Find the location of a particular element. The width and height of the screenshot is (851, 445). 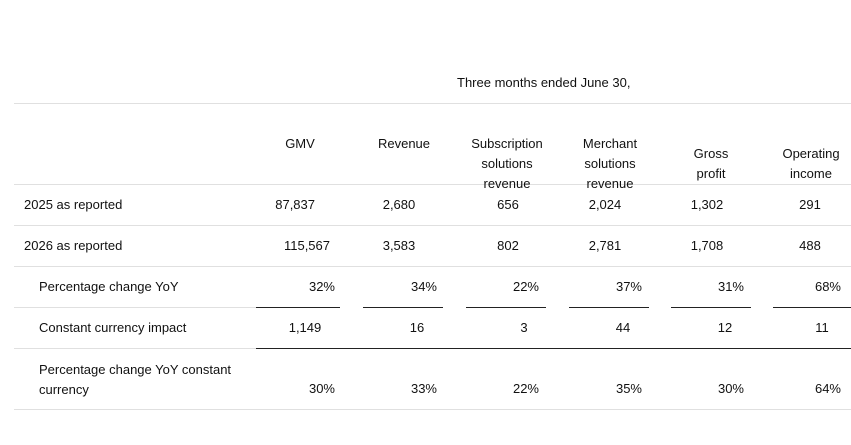

cell-cc-revenue: 16 is located at coordinates (417, 327).